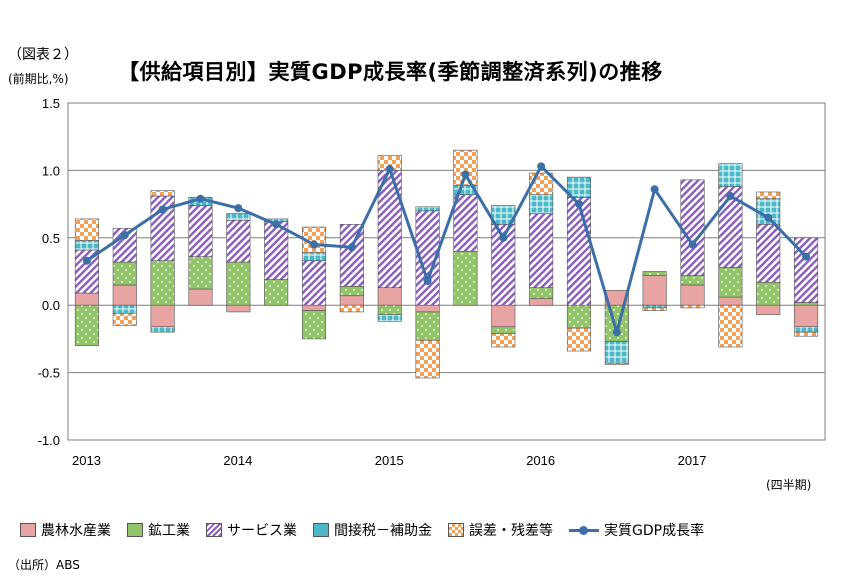 This screenshot has width=857, height=588. Describe the element at coordinates (654, 531) in the screenshot. I see `legend-label-gdp: 実質GDP成長率` at that location.